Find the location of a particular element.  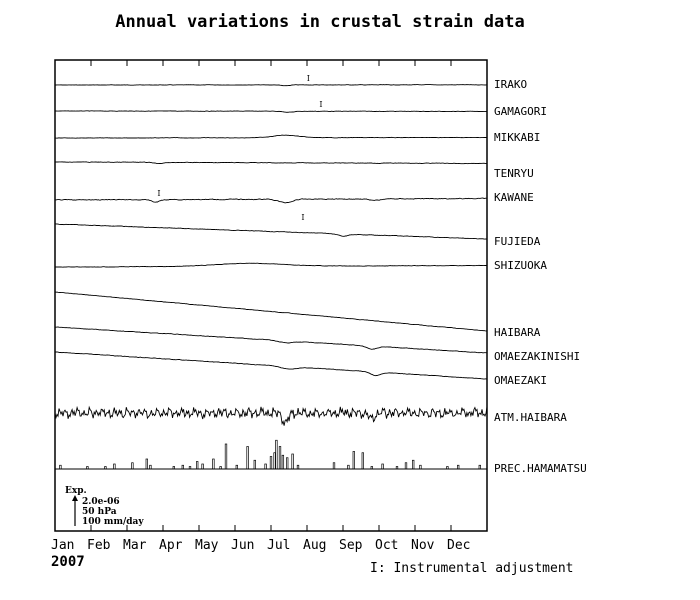

scale-legend-precipitation: 100 mm/day is located at coordinates (113, 522).